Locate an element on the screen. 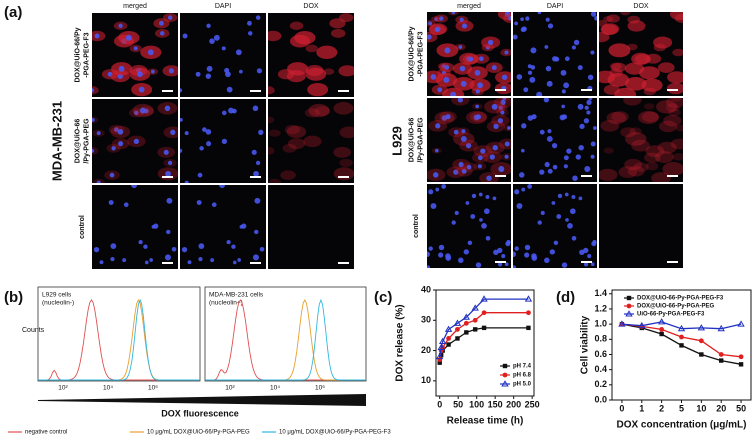 This screenshot has width=754, height=441. legend-label: DOX@UiO-66-Py-PGA-PEG is located at coordinates (676, 307).